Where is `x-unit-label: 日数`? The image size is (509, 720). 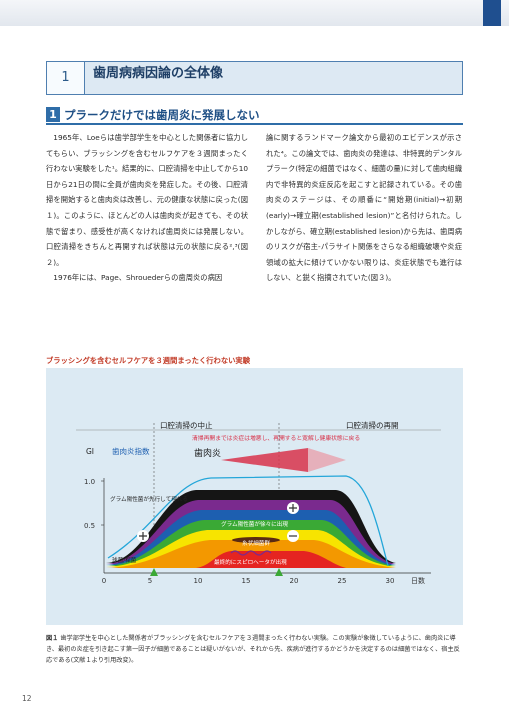
x-unit-label: 日数 is located at coordinates (418, 580).